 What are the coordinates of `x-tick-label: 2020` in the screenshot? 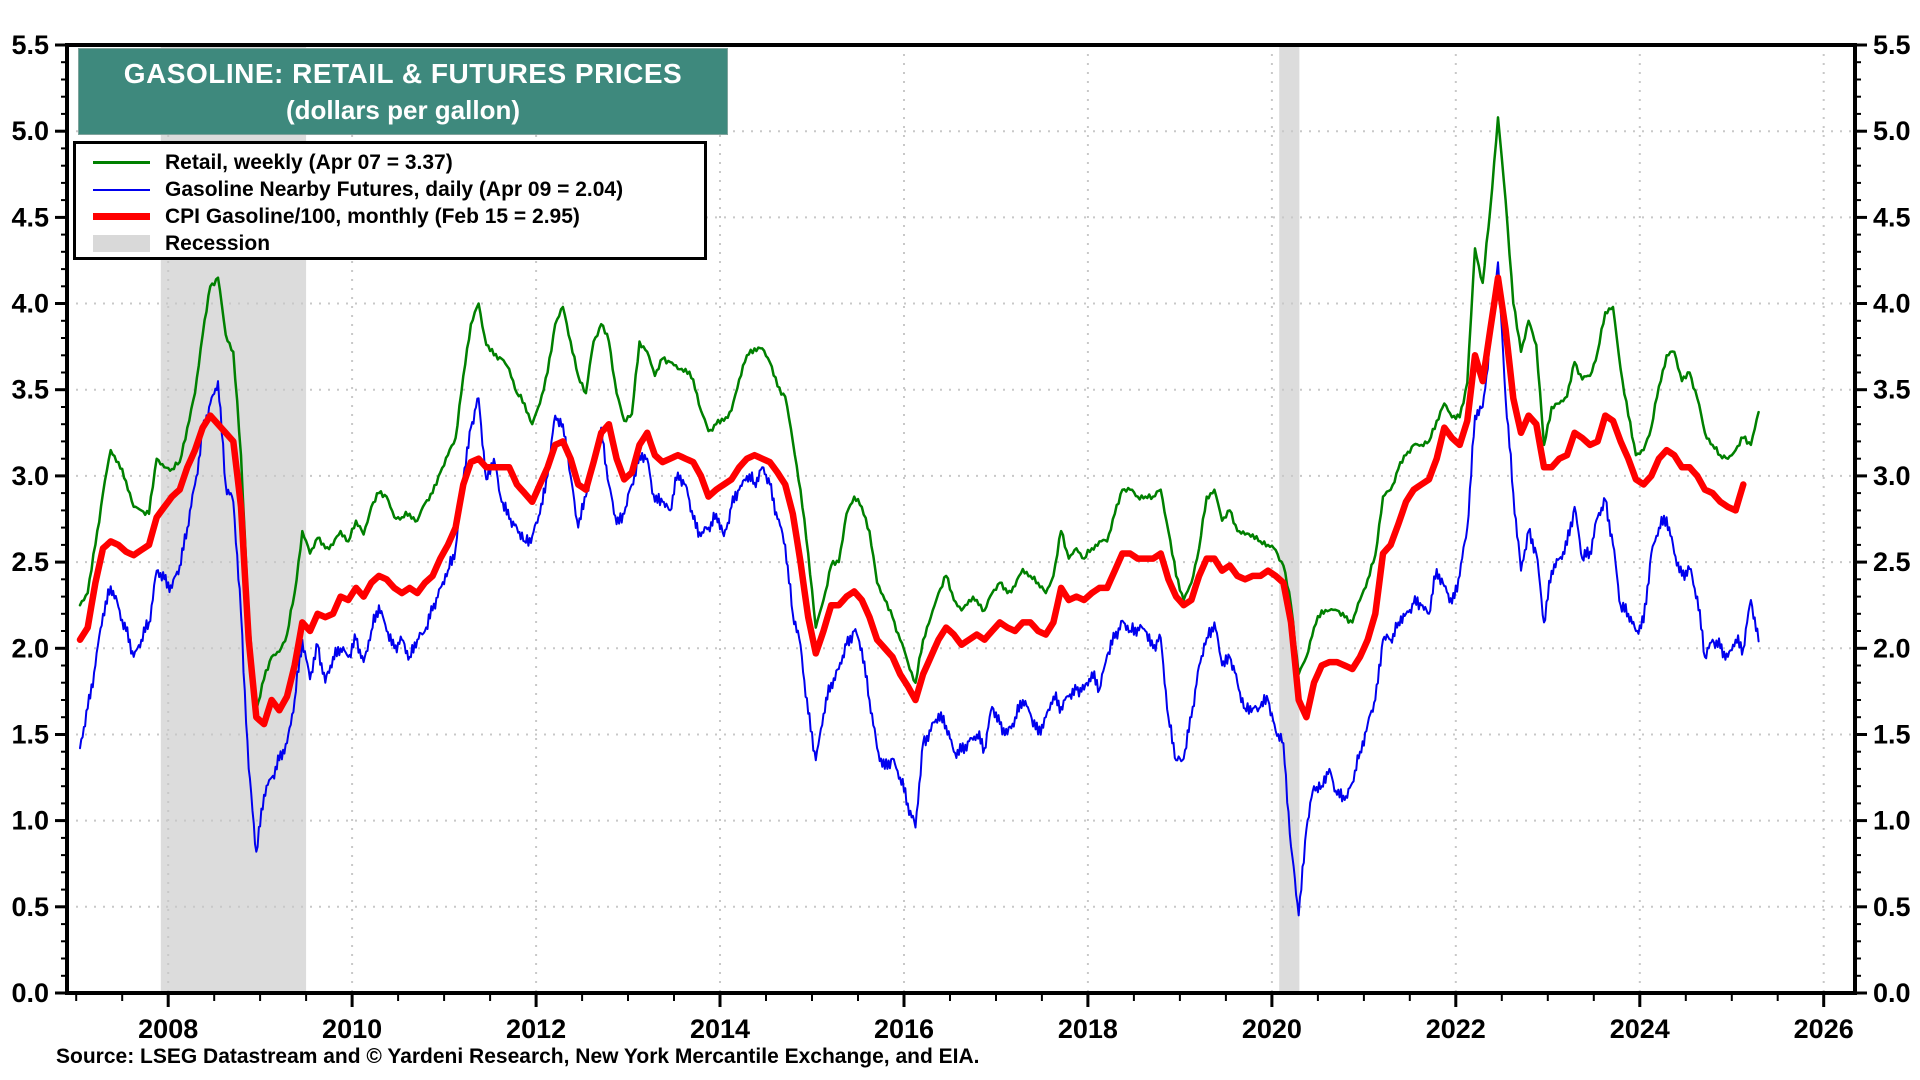 It's located at (1272, 1029).